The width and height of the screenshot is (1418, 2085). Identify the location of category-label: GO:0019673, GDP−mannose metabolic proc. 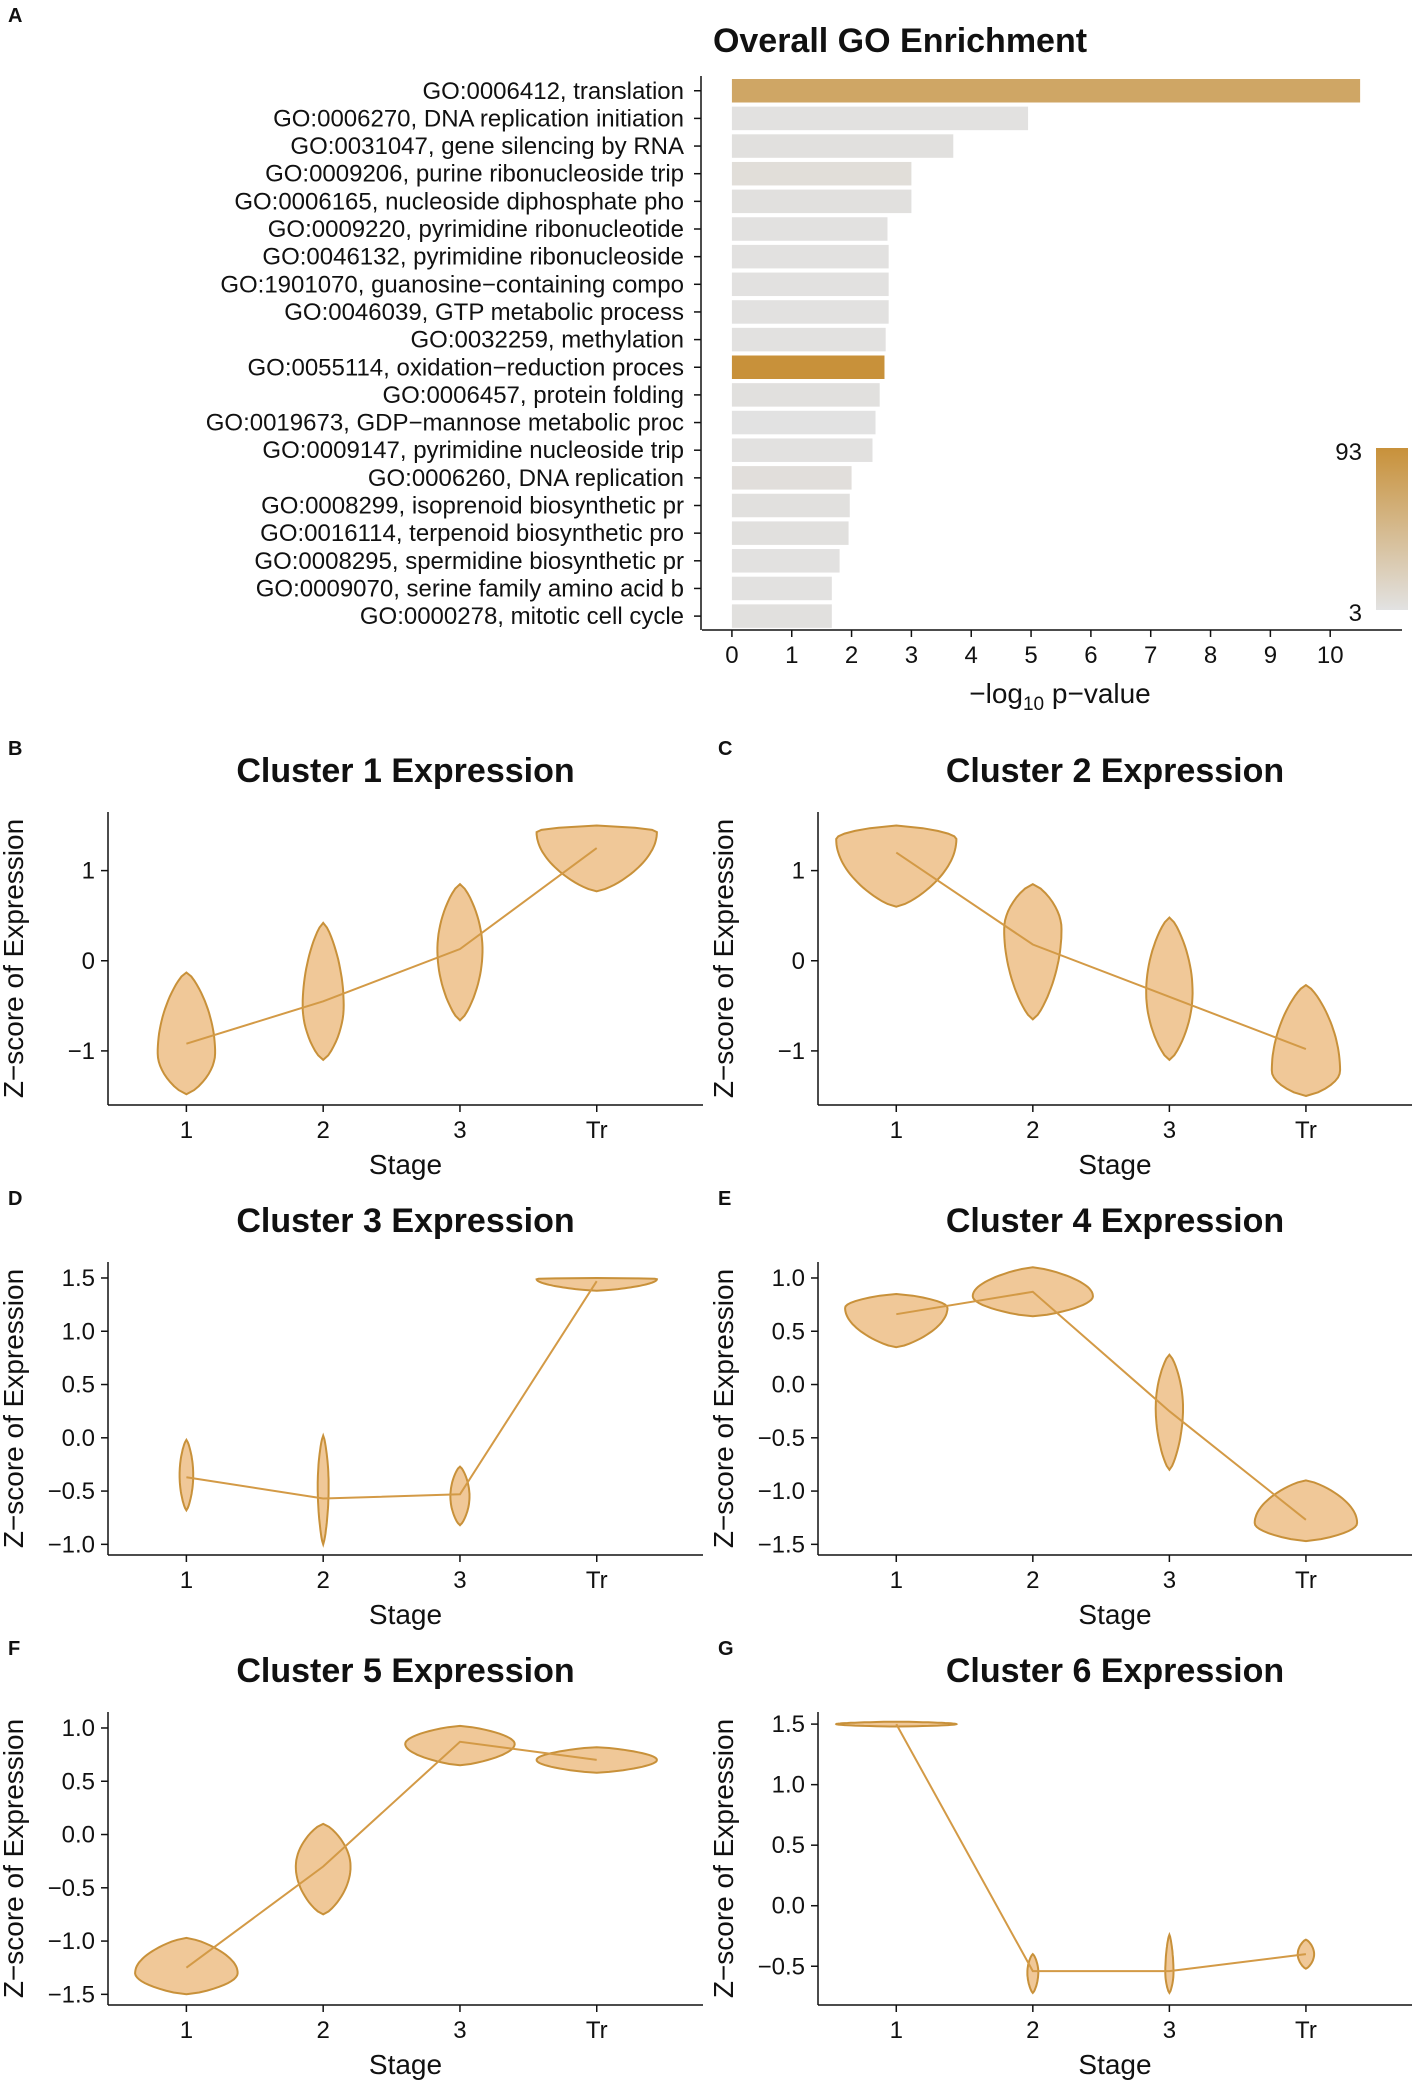
(445, 423).